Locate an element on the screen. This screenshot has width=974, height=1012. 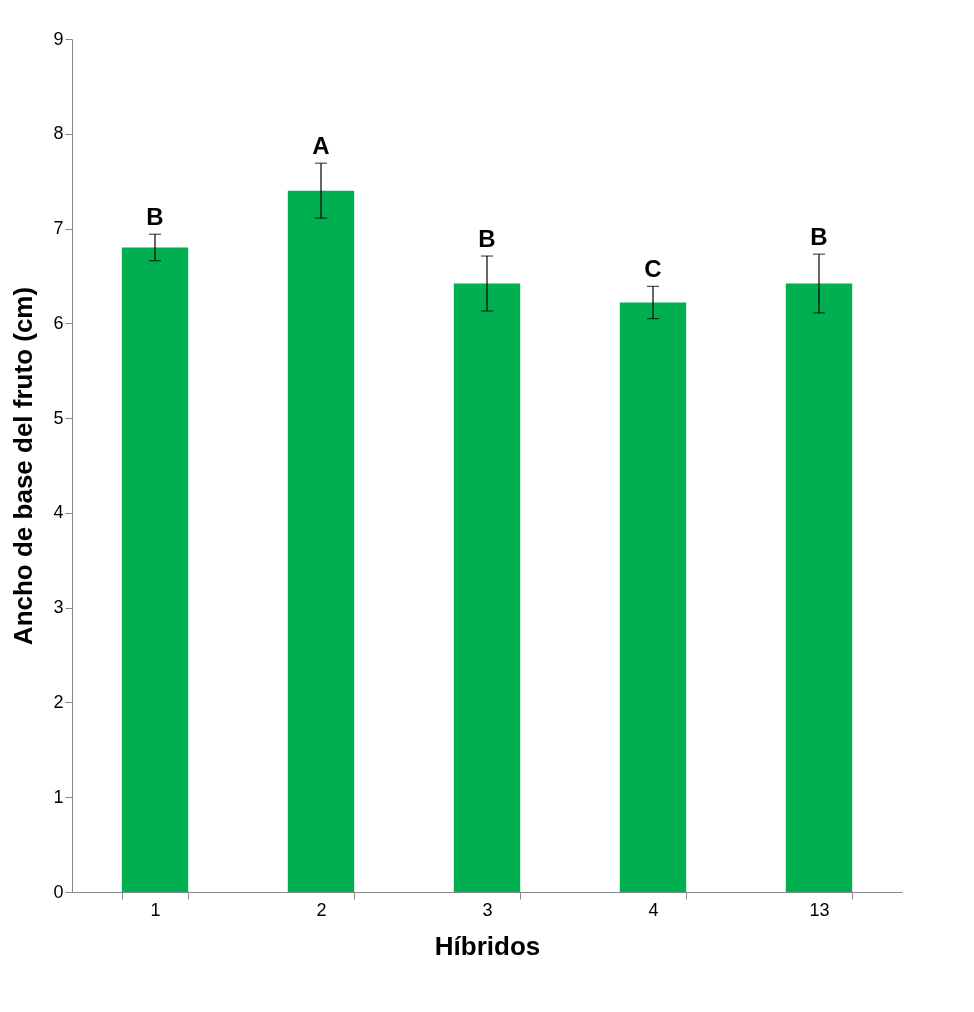
y-tick-label: 3 is located at coordinates (58, 607).